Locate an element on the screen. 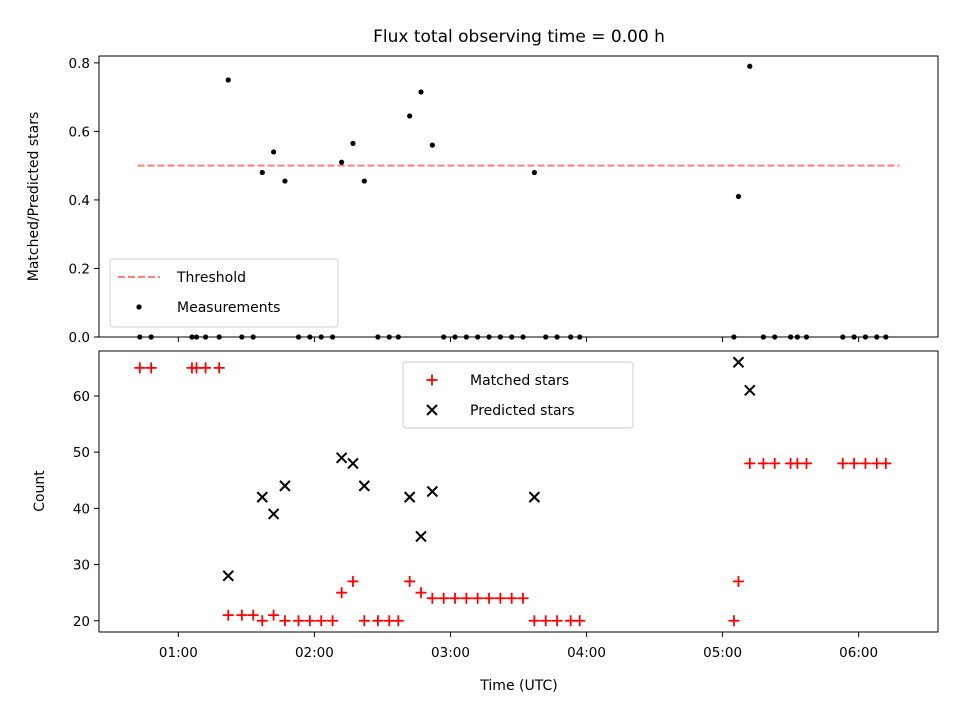 The height and width of the screenshot is (720, 960). measurements-legend-handle is located at coordinates (139, 307).